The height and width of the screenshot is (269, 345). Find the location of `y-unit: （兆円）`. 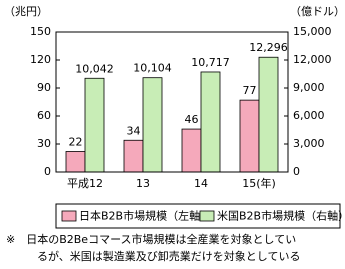

y-unit: （兆円） is located at coordinates (26, 11).